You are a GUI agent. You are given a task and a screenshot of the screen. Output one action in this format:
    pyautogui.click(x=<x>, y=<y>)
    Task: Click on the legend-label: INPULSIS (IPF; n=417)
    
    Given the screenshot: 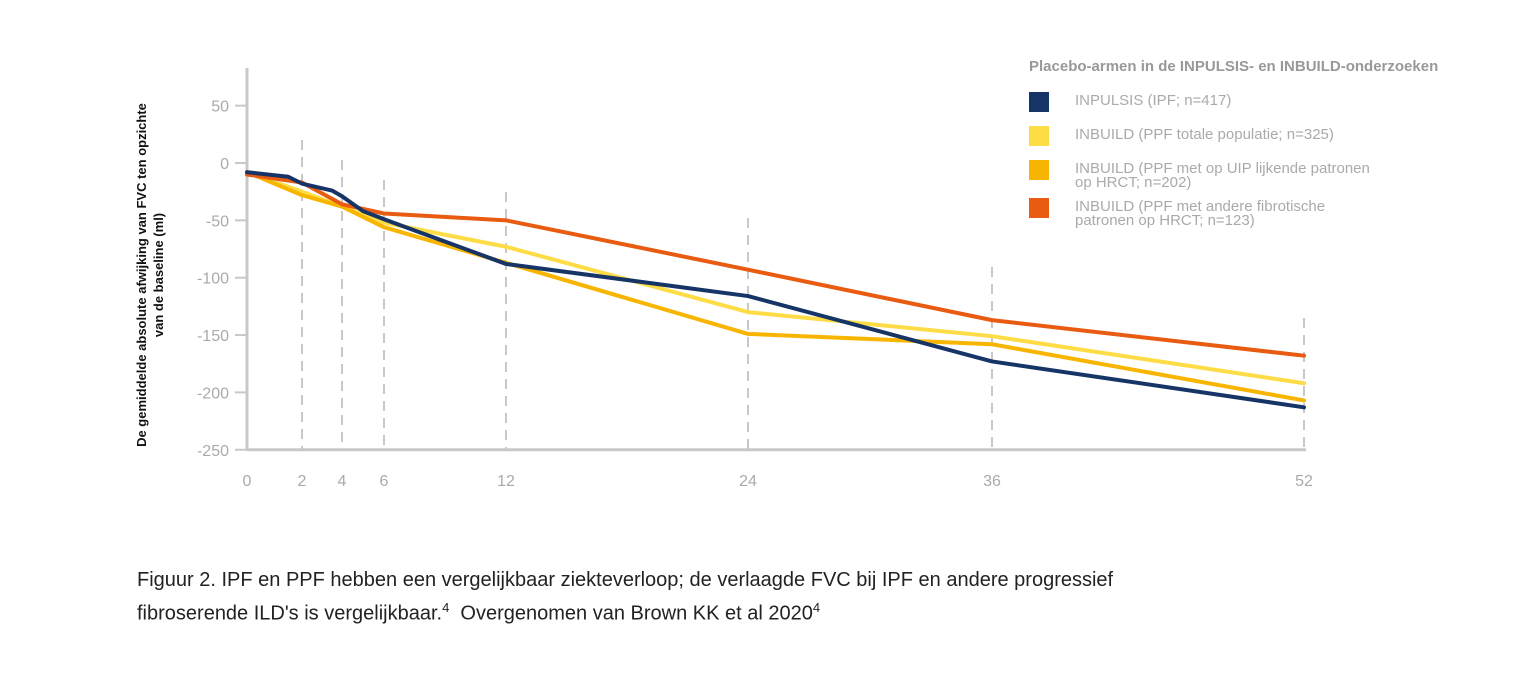 What is the action you would take?
    pyautogui.click(x=1153, y=100)
    